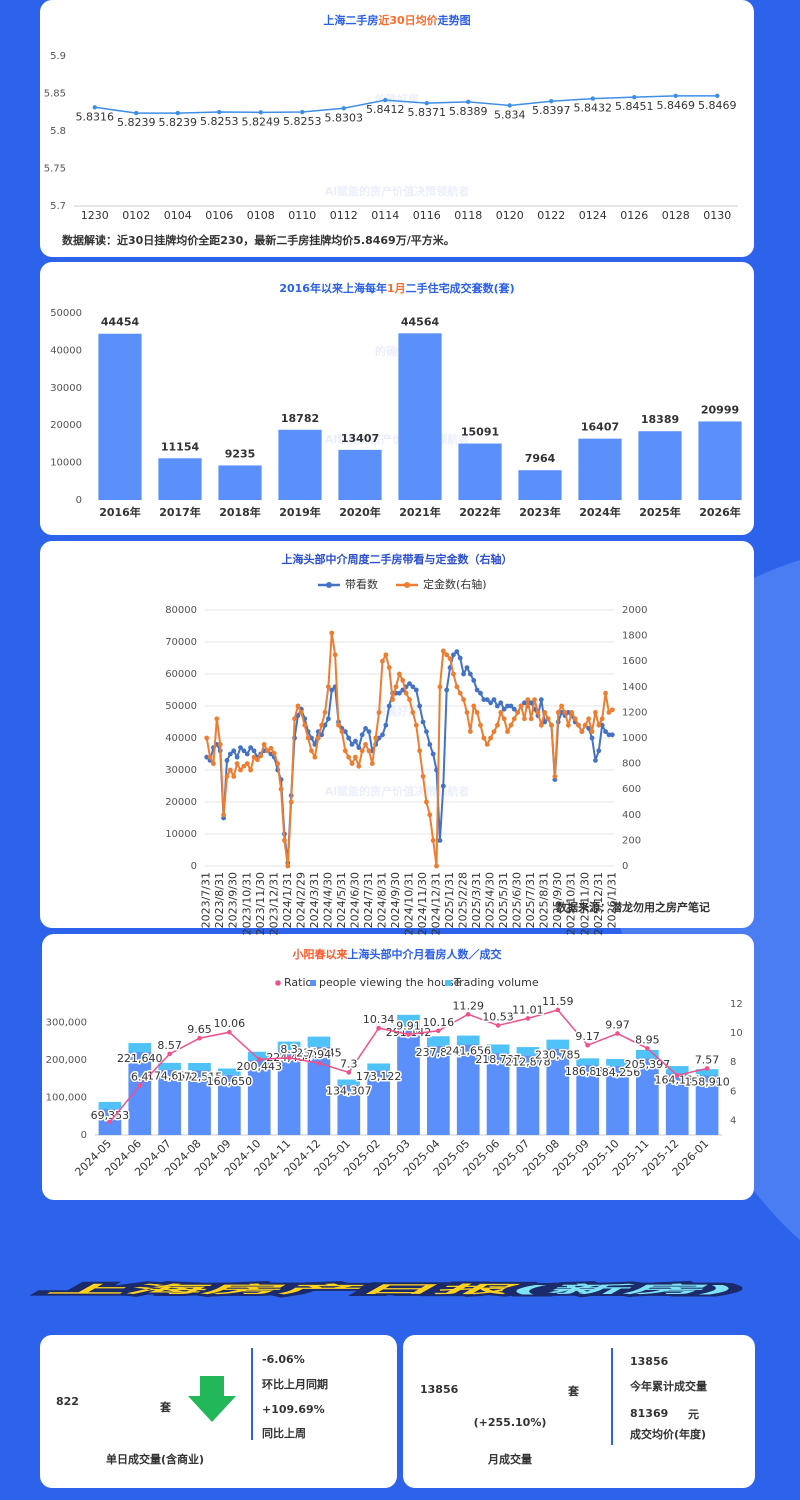 This screenshot has width=800, height=1500. What do you see at coordinates (660, 419) in the screenshot?
I see `data-label: 18389` at bounding box center [660, 419].